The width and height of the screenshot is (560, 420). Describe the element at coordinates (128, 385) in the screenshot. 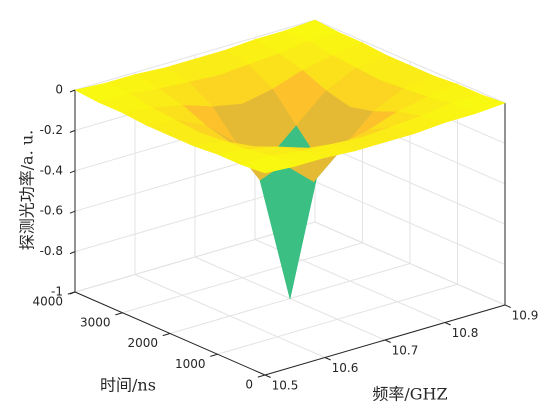

I see `y-axis-label: 时间/ns` at that location.